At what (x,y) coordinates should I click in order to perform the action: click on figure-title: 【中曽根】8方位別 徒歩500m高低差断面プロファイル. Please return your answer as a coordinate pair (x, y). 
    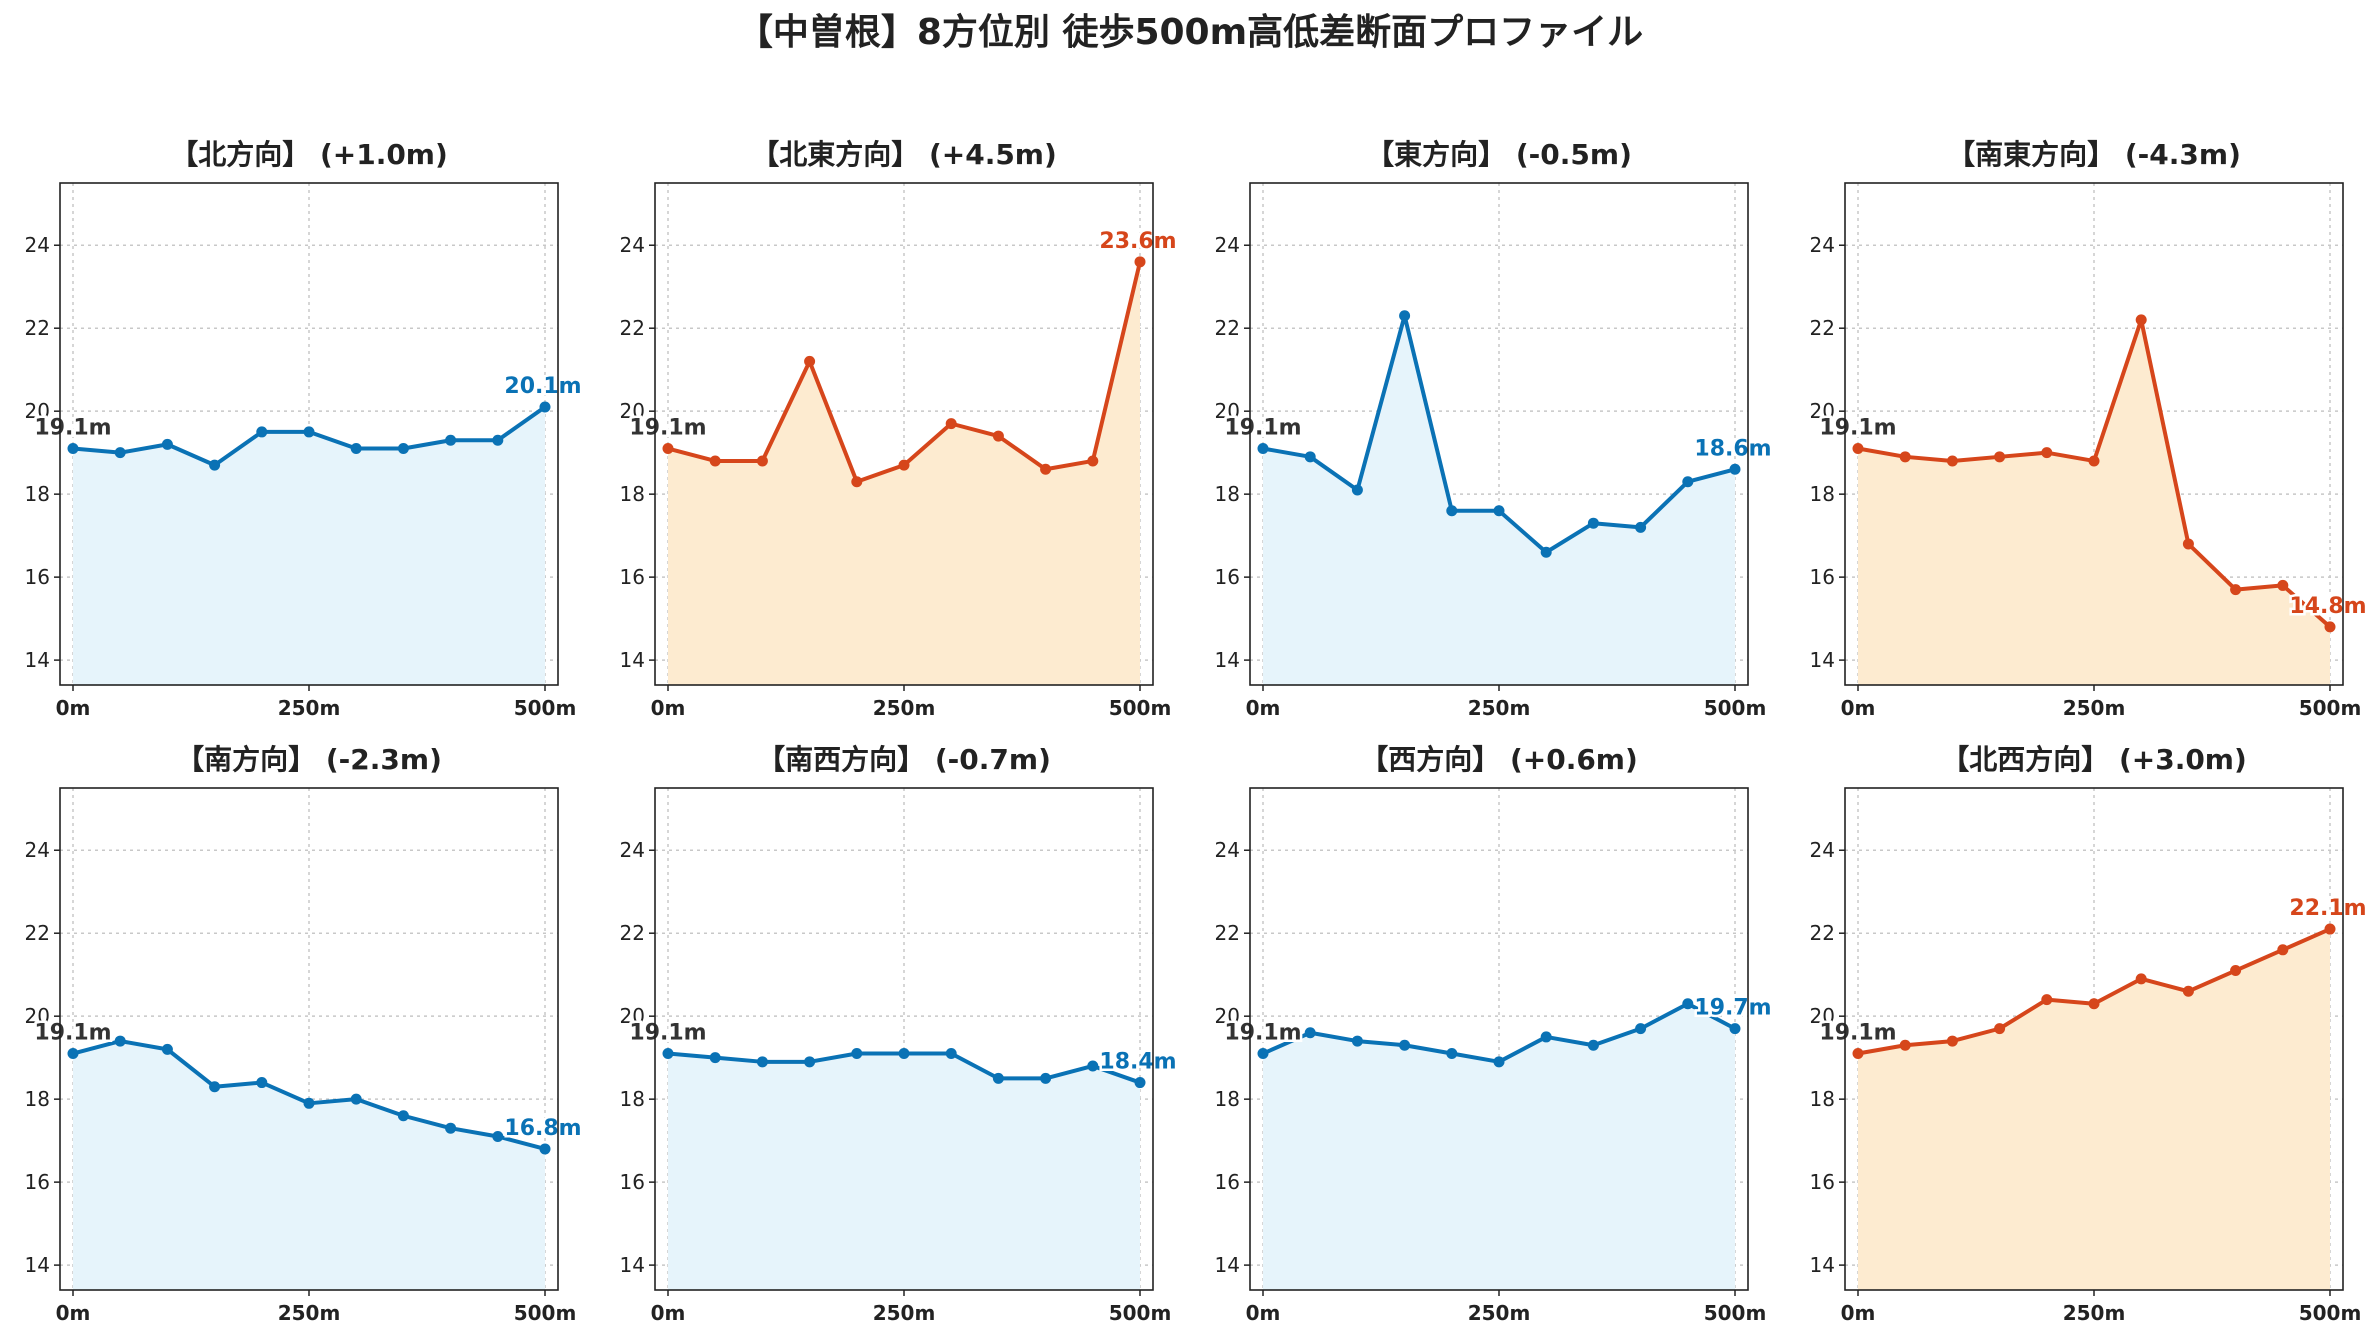
    Looking at the image, I should click on (1190, 32).